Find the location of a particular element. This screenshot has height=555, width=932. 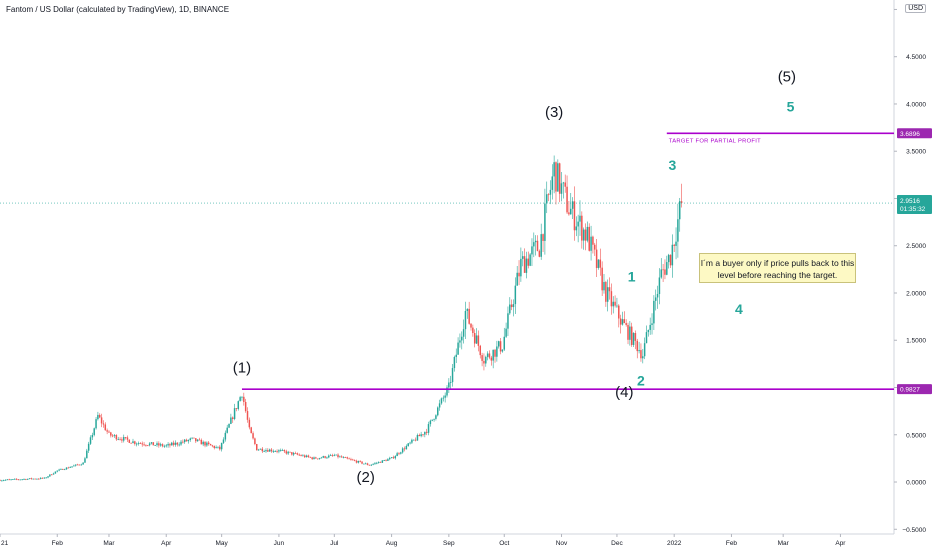

level-price-label: 0.9827 is located at coordinates (910, 390).